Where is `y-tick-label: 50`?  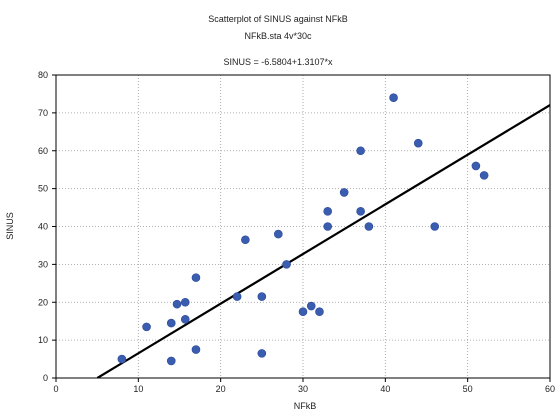
y-tick-label: 50 is located at coordinates (43, 189).